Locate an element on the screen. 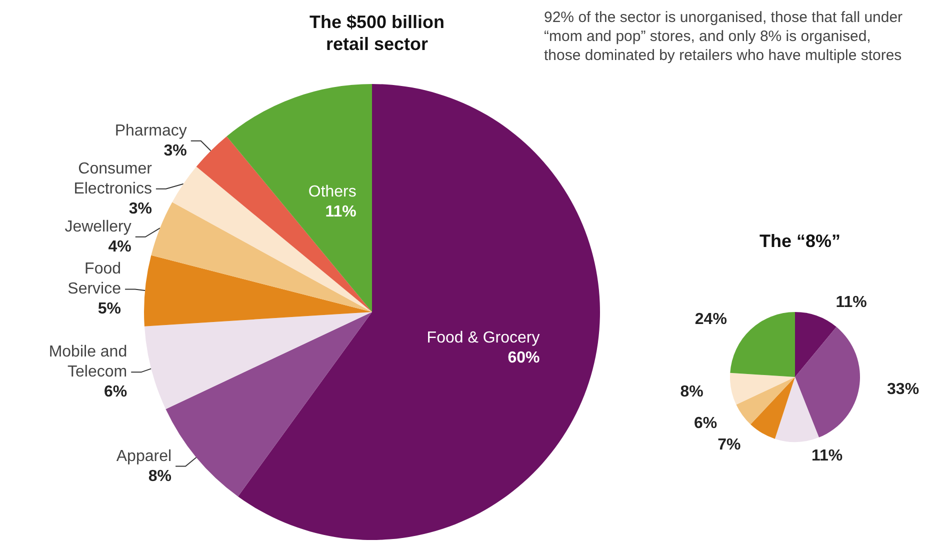 The height and width of the screenshot is (542, 934). data-label: 60% is located at coordinates (524, 358).